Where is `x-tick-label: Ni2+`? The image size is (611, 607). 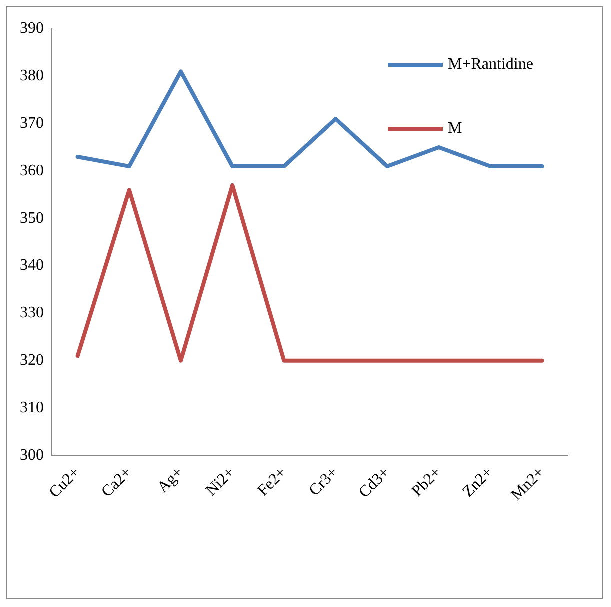
x-tick-label: Ni2+ is located at coordinates (220, 482).